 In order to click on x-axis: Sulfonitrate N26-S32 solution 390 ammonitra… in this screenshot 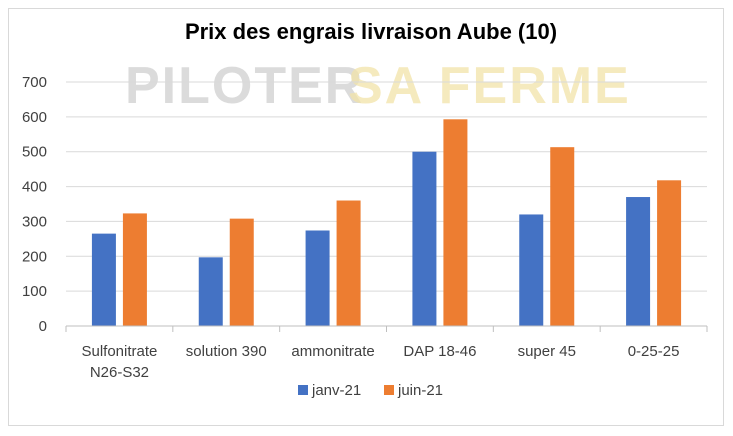, I will do `click(386, 353)`.